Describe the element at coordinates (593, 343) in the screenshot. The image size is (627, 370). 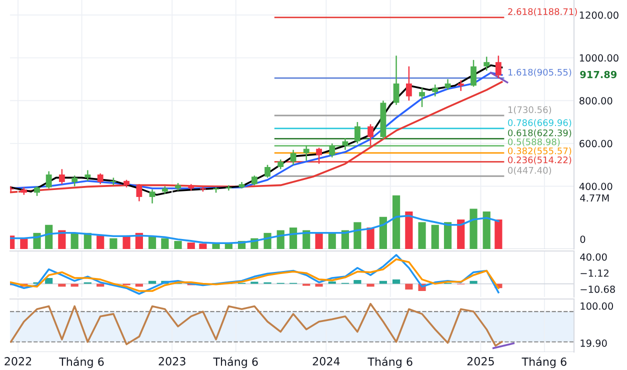
I see `text: 19.90` at that location.